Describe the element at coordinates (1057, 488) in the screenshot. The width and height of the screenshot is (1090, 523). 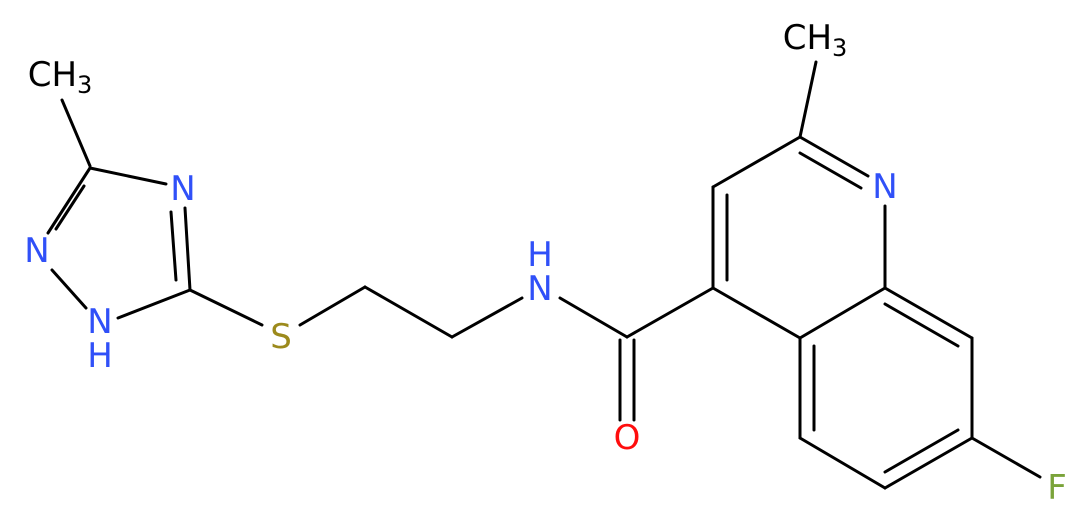
I see `atom-label: F` at that location.